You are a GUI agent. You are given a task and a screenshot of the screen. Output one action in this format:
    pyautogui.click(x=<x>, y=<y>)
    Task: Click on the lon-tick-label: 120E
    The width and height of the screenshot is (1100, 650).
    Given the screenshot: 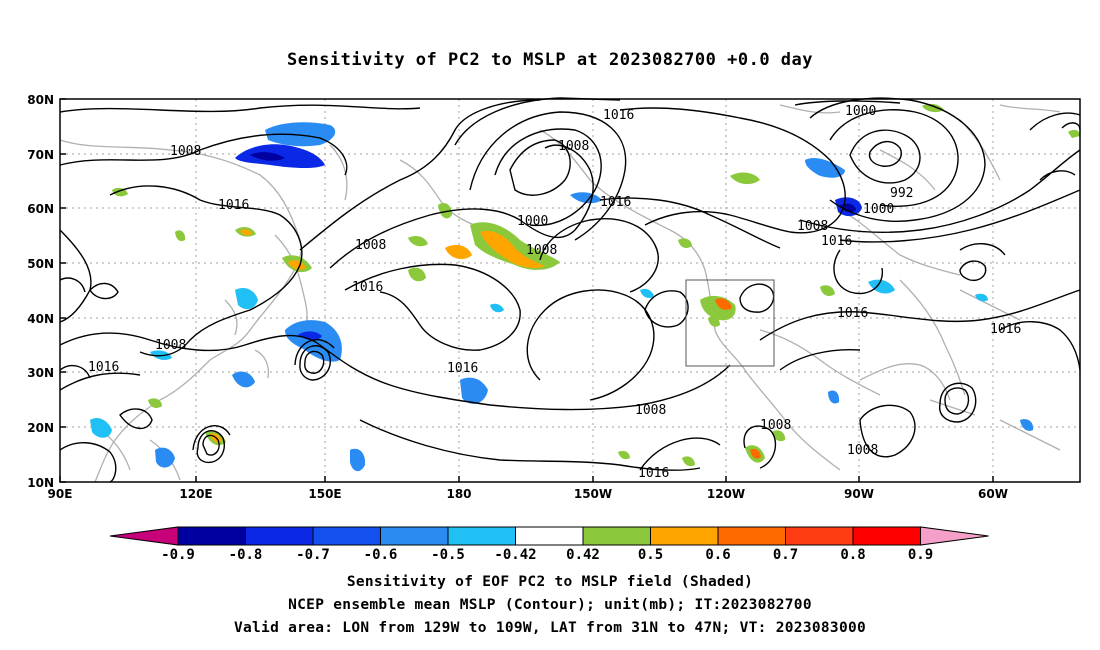 What is the action you would take?
    pyautogui.click(x=195, y=494)
    